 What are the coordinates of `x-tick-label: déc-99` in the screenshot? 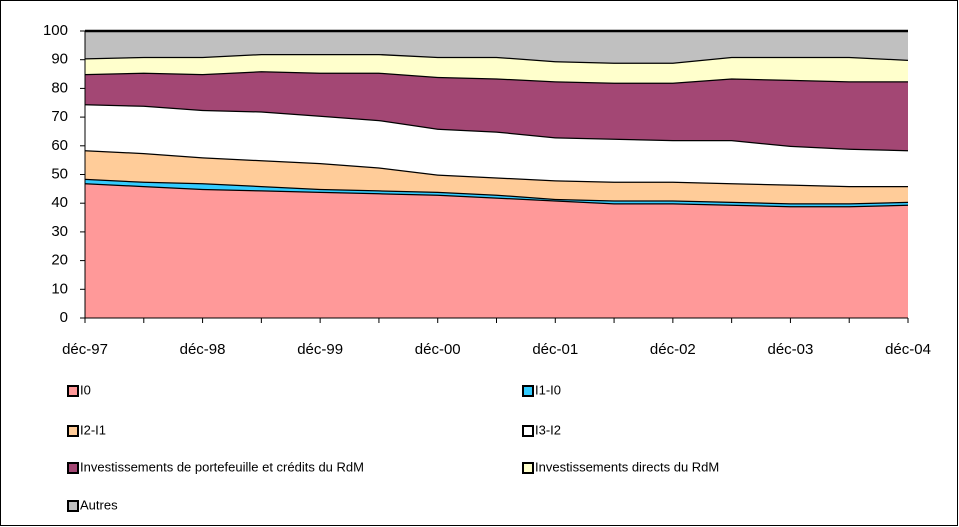 It's located at (320, 349).